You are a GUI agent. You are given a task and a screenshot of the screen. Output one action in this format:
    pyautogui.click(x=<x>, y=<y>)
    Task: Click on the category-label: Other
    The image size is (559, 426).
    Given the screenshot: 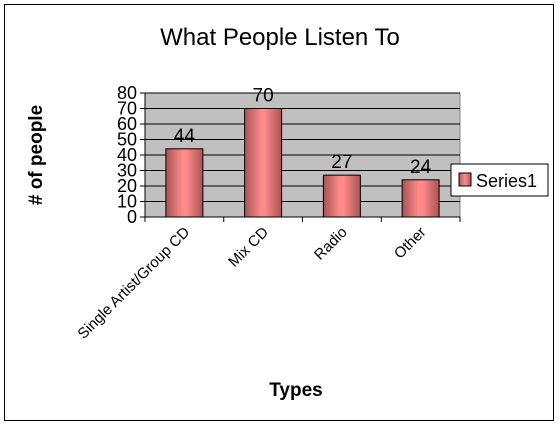 What is the action you would take?
    pyautogui.click(x=410, y=243)
    